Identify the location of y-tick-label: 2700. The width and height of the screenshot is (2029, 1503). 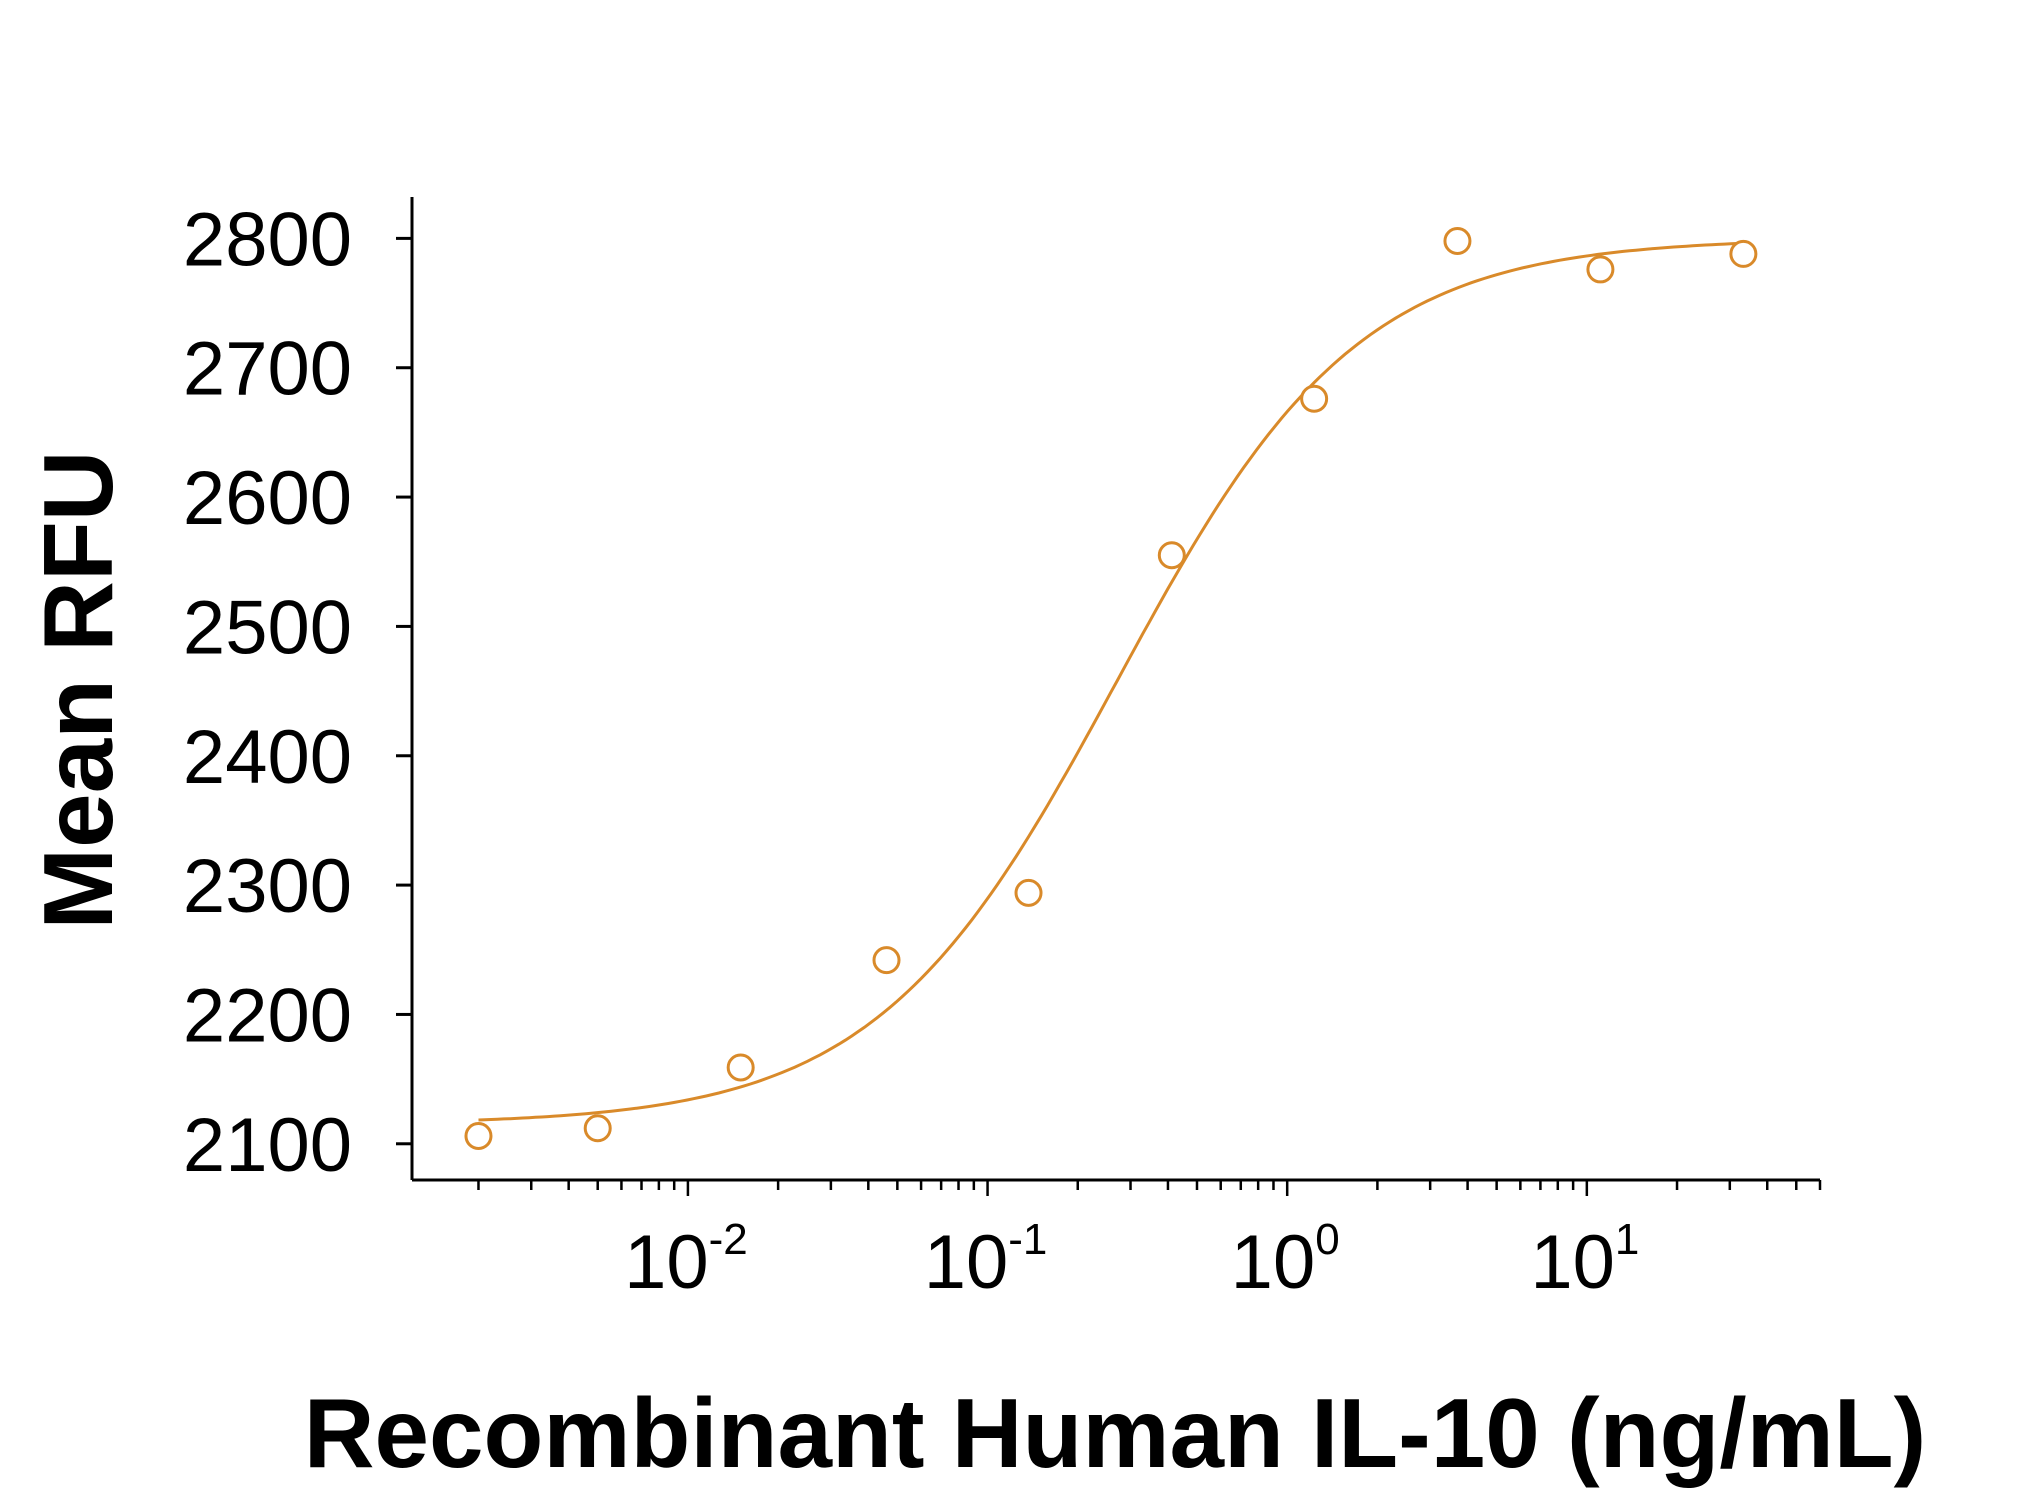
(267, 369).